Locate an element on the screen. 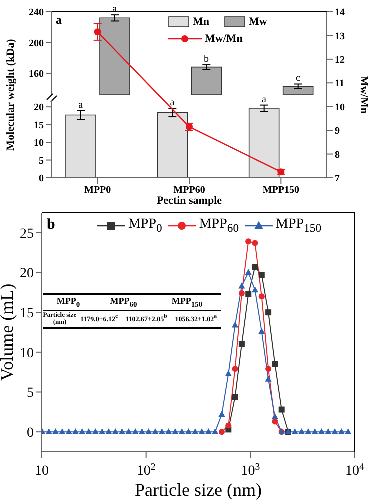 The height and width of the screenshot is (500, 369). x-tick-label: 10$^{2}$ is located at coordinates (146, 470).